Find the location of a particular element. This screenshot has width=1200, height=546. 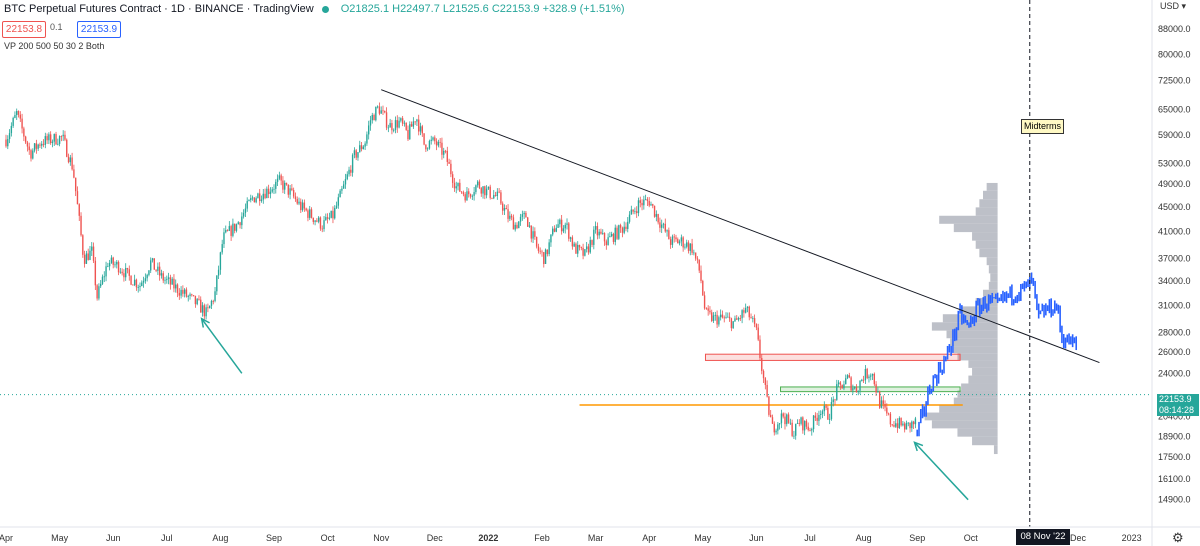

currency-label: USD is located at coordinates (1170, 6).